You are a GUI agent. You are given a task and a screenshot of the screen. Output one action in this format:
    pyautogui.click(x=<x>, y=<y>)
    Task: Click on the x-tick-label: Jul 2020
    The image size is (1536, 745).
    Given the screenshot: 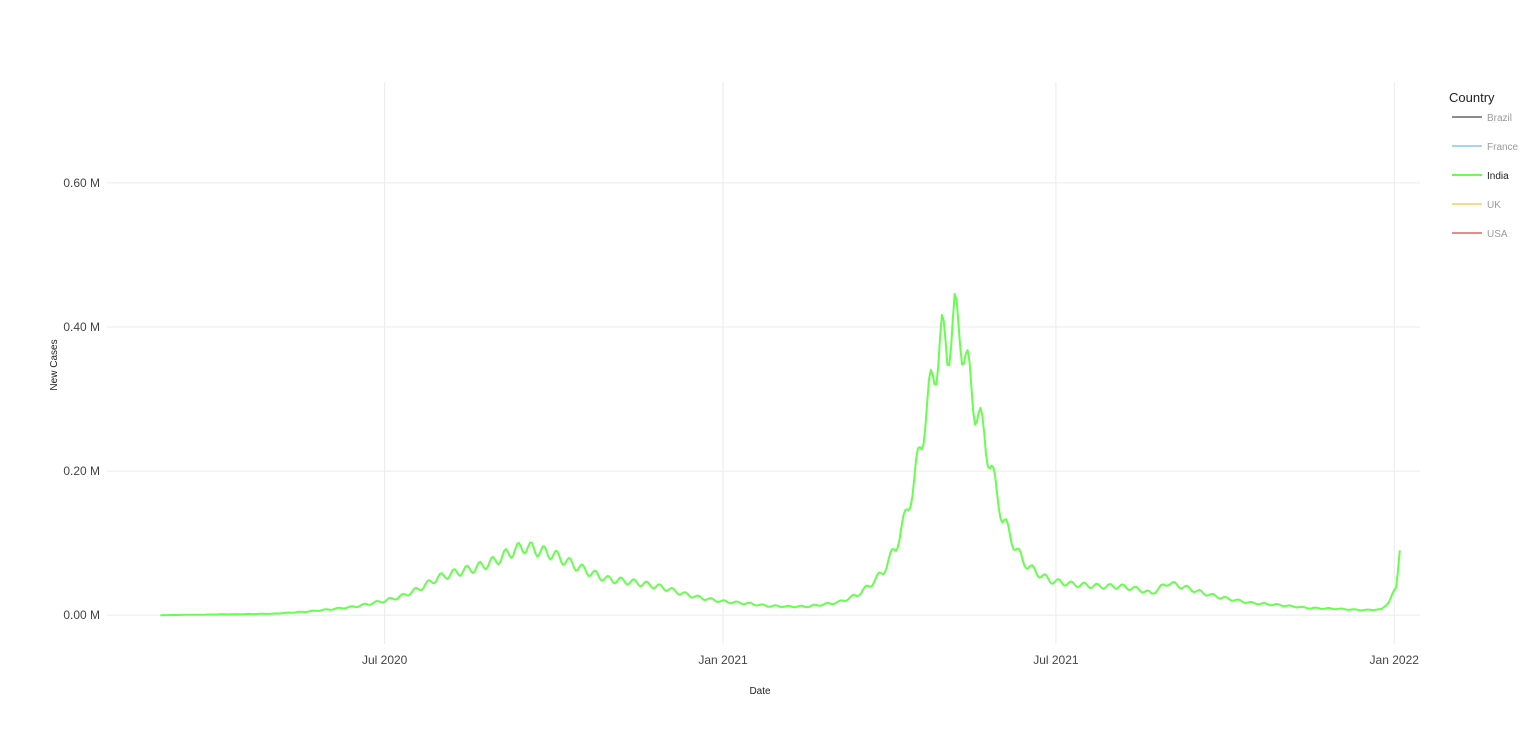 What is the action you would take?
    pyautogui.click(x=385, y=660)
    